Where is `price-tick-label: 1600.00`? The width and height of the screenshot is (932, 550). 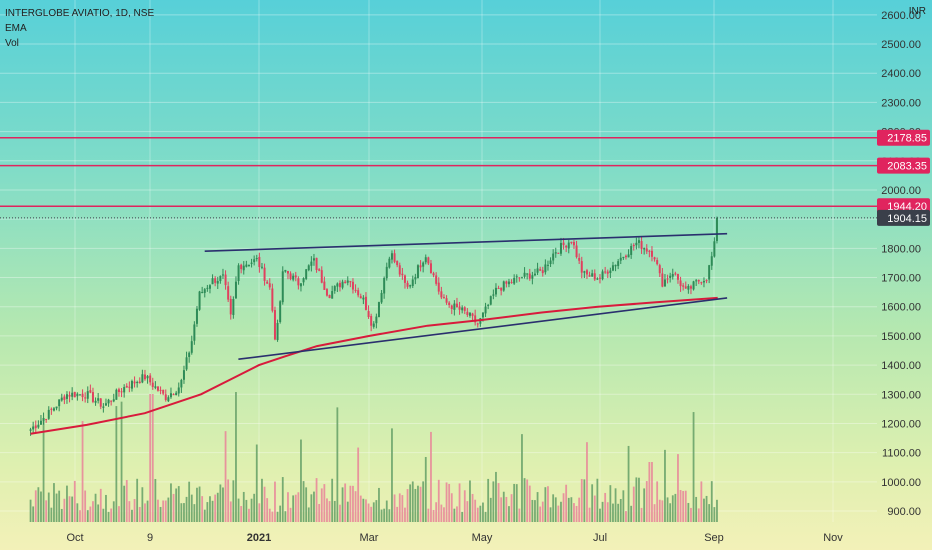 price-tick-label: 1600.00 is located at coordinates (901, 308).